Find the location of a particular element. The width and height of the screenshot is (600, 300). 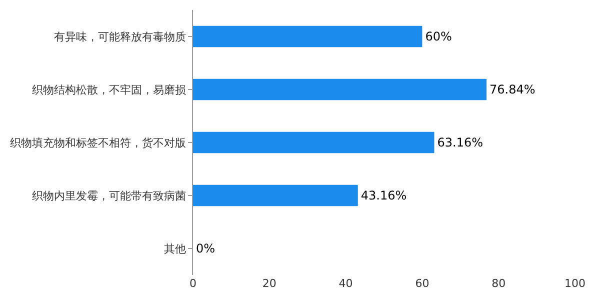

x-tick-label: 100 is located at coordinates (575, 283).